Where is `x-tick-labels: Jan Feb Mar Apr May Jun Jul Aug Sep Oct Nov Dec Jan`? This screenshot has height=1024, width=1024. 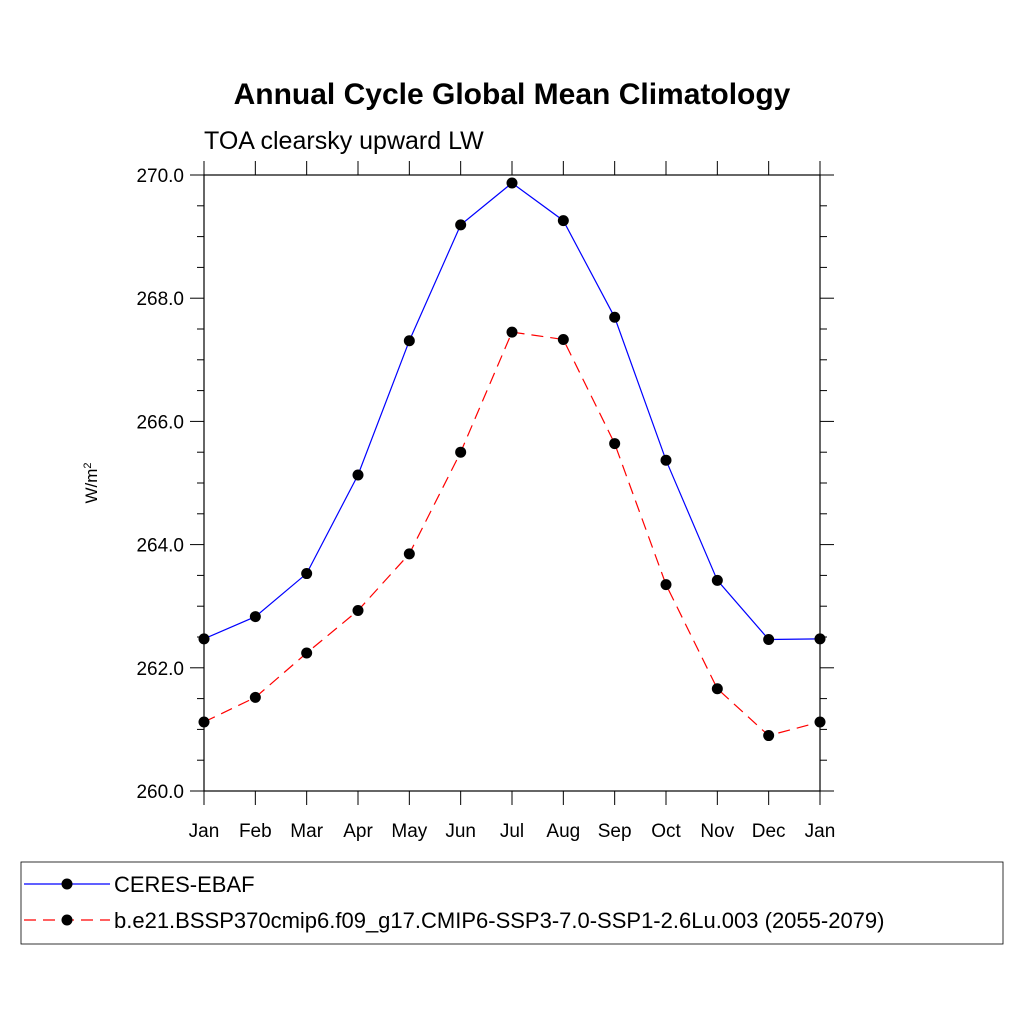 x-tick-labels: Jan Feb Mar Apr May Jun Jul Aug Sep Oct Nov Dec Jan is located at coordinates (512, 831).